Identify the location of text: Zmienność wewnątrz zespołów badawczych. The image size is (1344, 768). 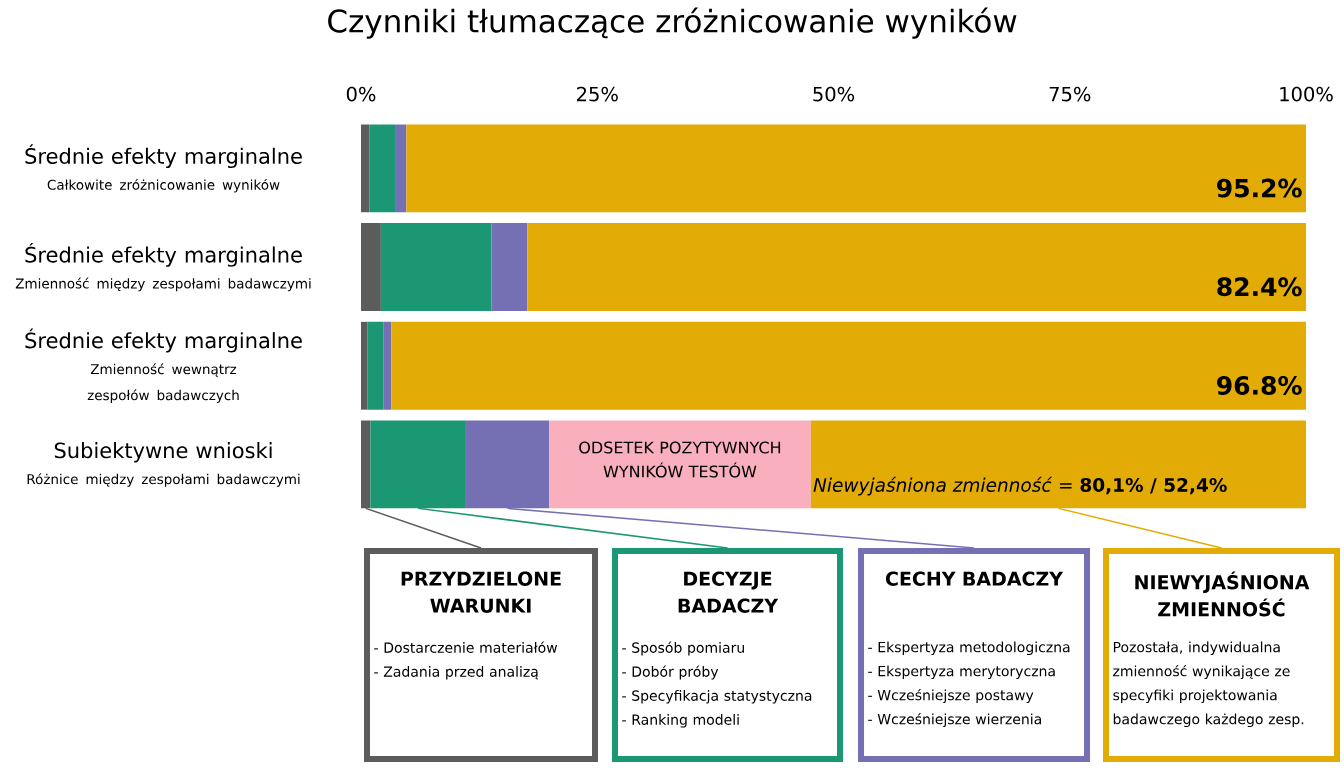
(163, 383).